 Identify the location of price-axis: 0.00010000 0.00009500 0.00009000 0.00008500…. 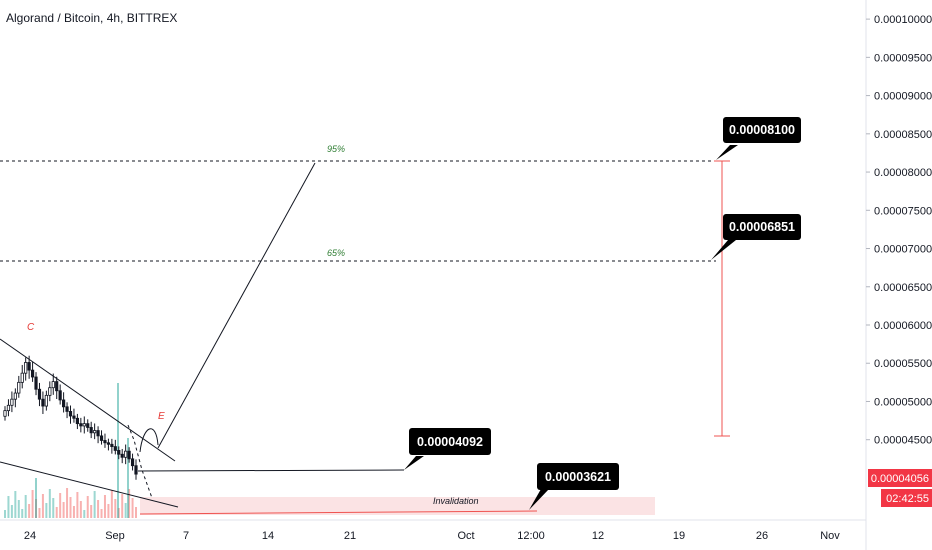
(899, 230).